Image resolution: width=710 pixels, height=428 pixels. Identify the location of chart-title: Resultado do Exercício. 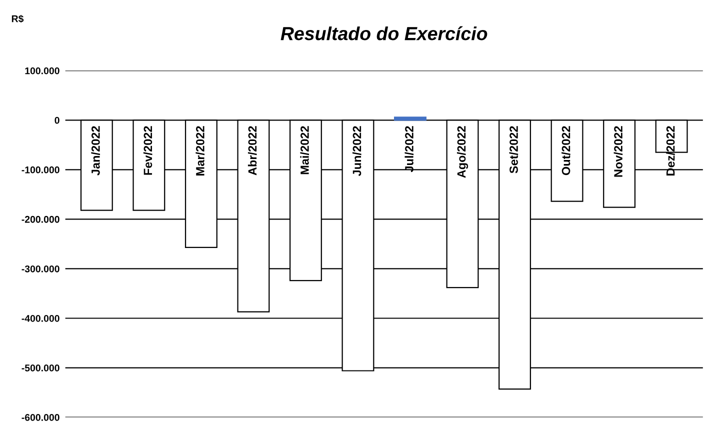
(384, 33).